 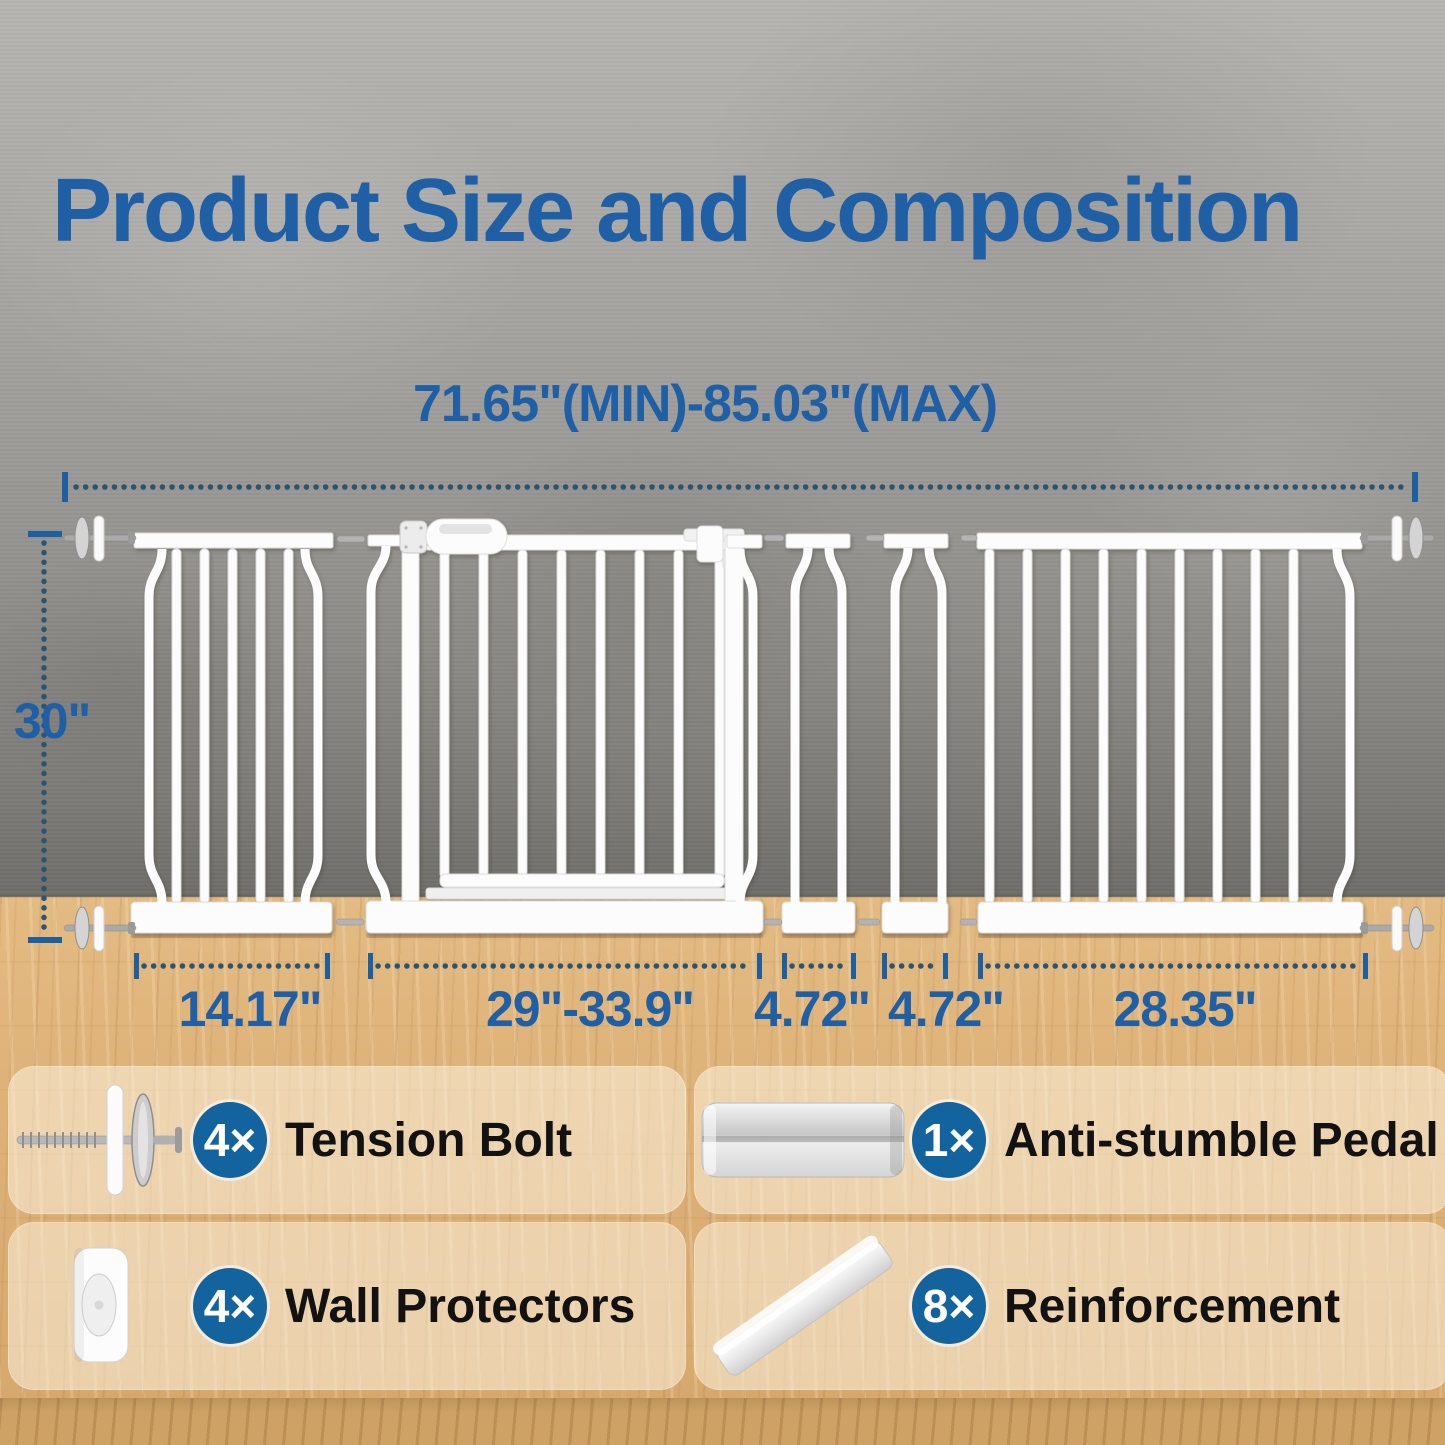 What do you see at coordinates (250, 1009) in the screenshot?
I see `panel-width-label-1: 14.17"` at bounding box center [250, 1009].